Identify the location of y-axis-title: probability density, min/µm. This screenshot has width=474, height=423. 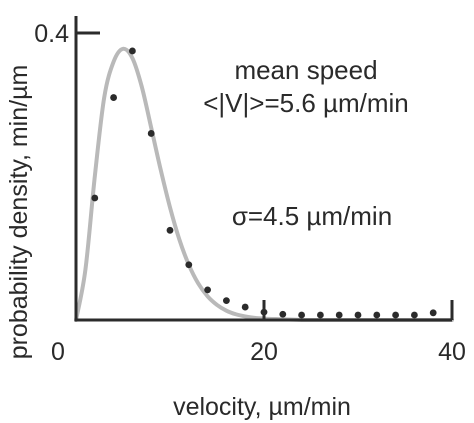
(19, 212).